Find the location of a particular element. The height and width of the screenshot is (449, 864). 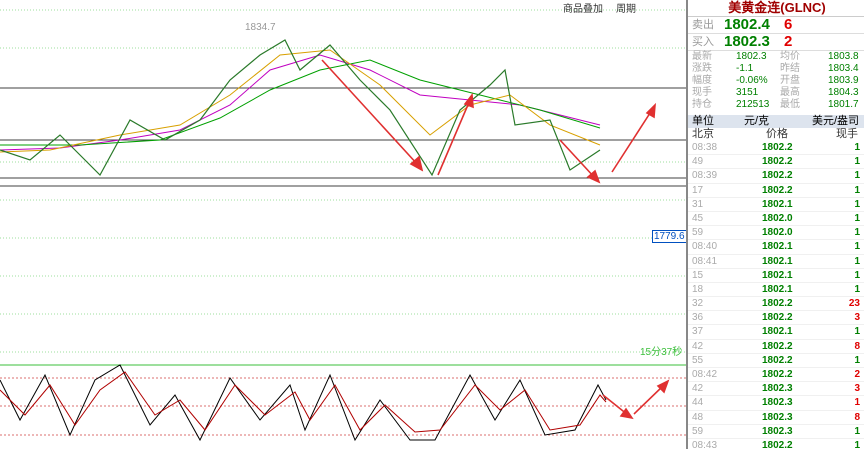

stat: 1803.9 is located at coordinates (843, 80).